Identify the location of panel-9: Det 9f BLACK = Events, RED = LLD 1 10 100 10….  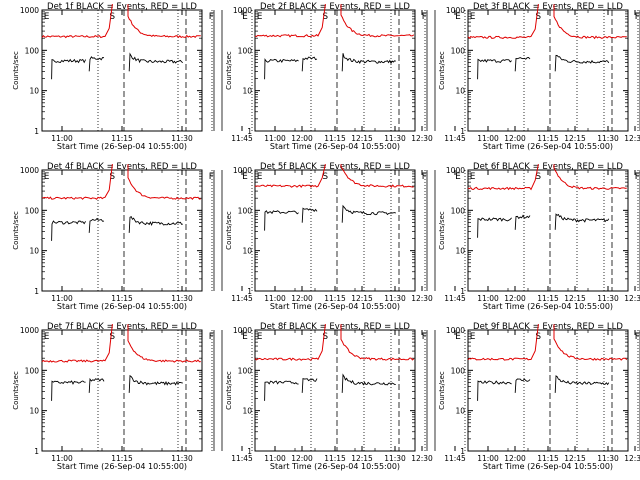
(539, 396).